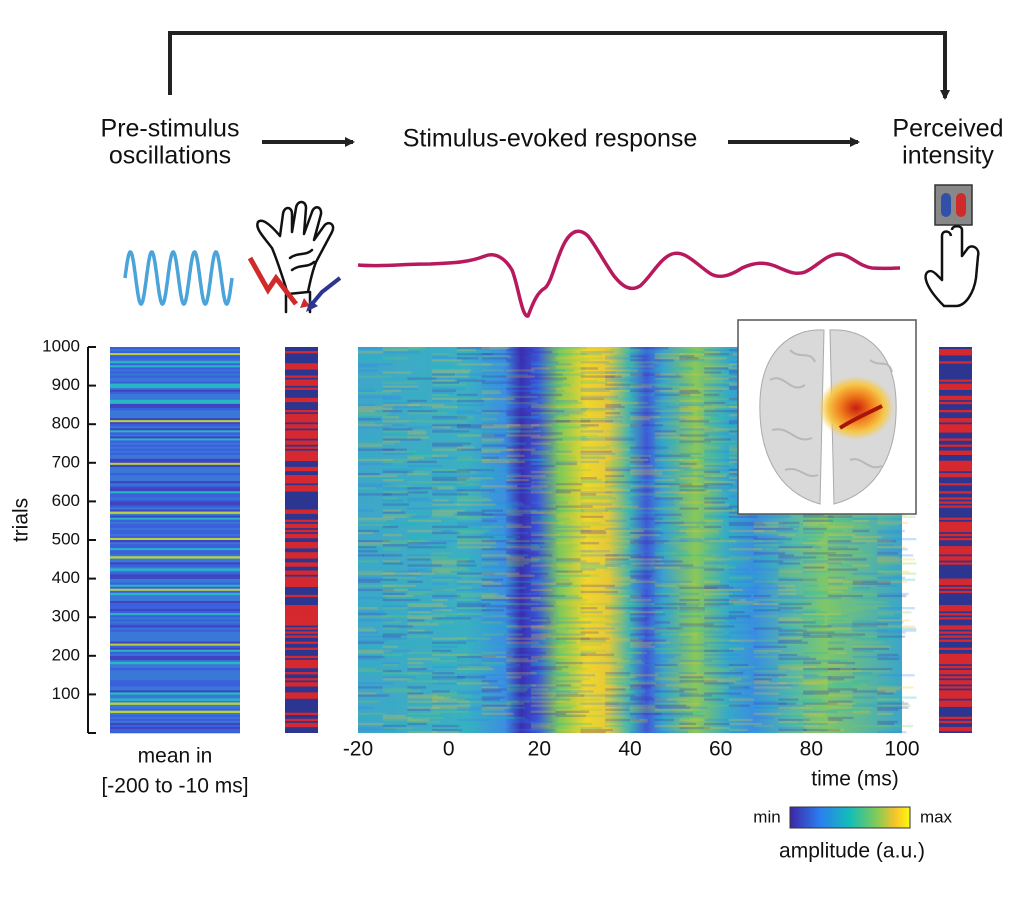 This screenshot has width=1027, height=901. What do you see at coordinates (948, 156) in the screenshot?
I see `flow-label: intensity` at bounding box center [948, 156].